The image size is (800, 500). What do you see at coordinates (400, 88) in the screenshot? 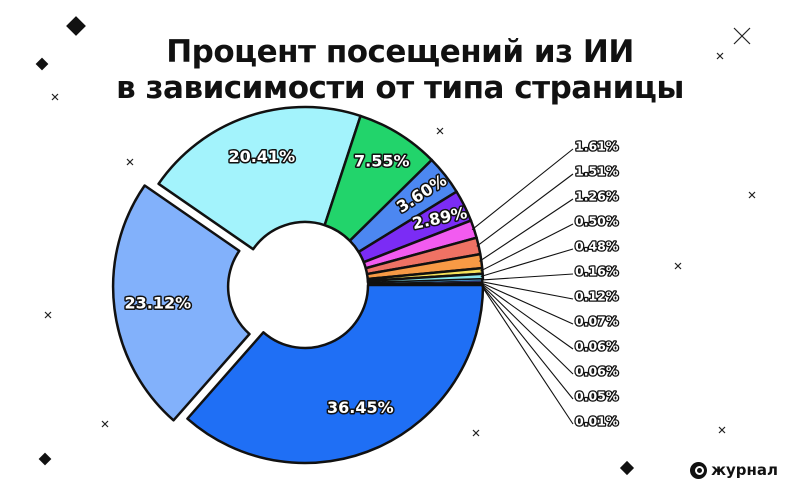
I see `chart-title-line-2: в зависимости от типа страницы` at bounding box center [400, 88].